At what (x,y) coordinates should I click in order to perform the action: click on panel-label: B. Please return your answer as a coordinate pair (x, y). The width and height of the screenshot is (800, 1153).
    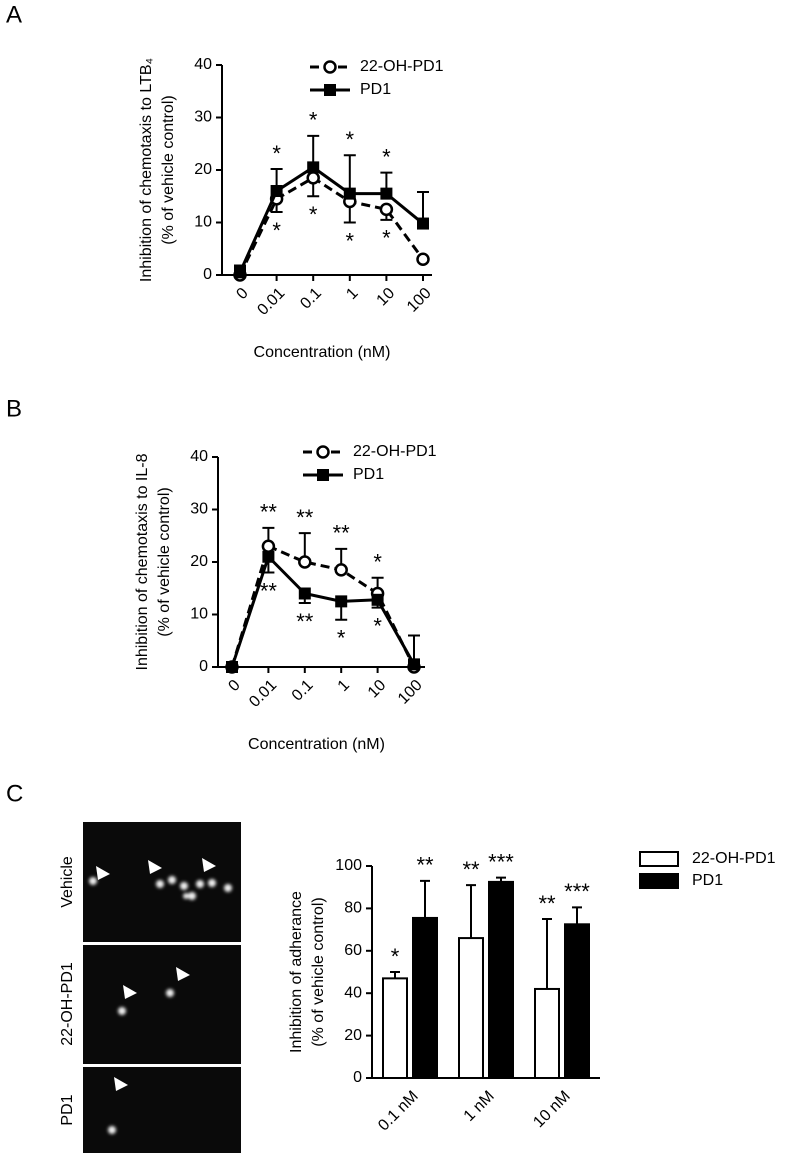
    Looking at the image, I should click on (14, 408).